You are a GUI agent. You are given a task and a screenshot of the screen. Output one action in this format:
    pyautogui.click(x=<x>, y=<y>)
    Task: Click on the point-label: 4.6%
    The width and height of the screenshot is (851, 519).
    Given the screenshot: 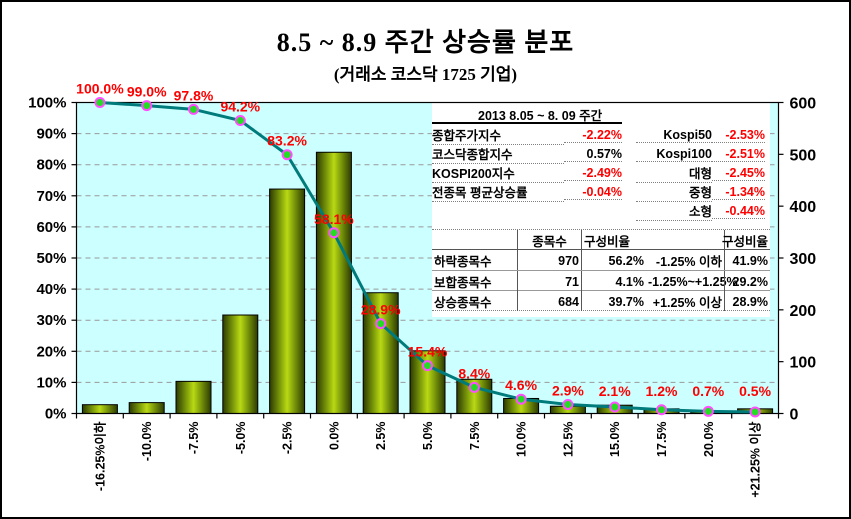 What is the action you would take?
    pyautogui.click(x=521, y=385)
    